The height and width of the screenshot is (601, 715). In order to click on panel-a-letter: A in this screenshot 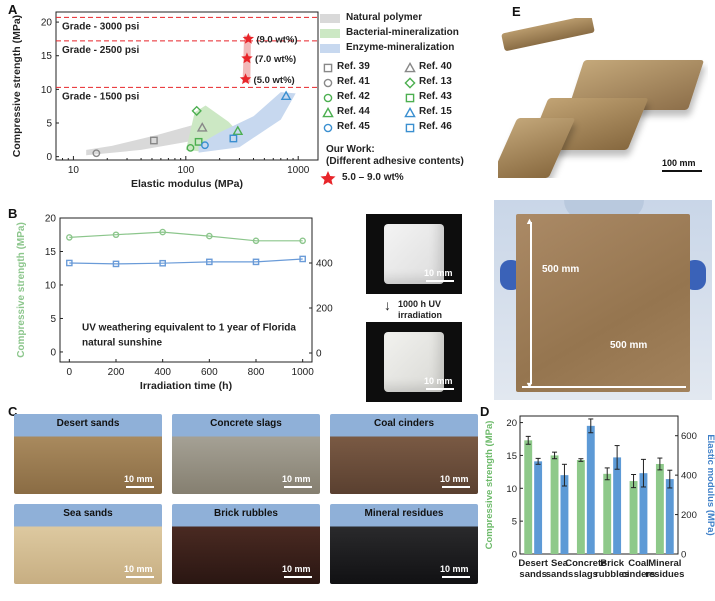, I will do `click(13, 9)`.